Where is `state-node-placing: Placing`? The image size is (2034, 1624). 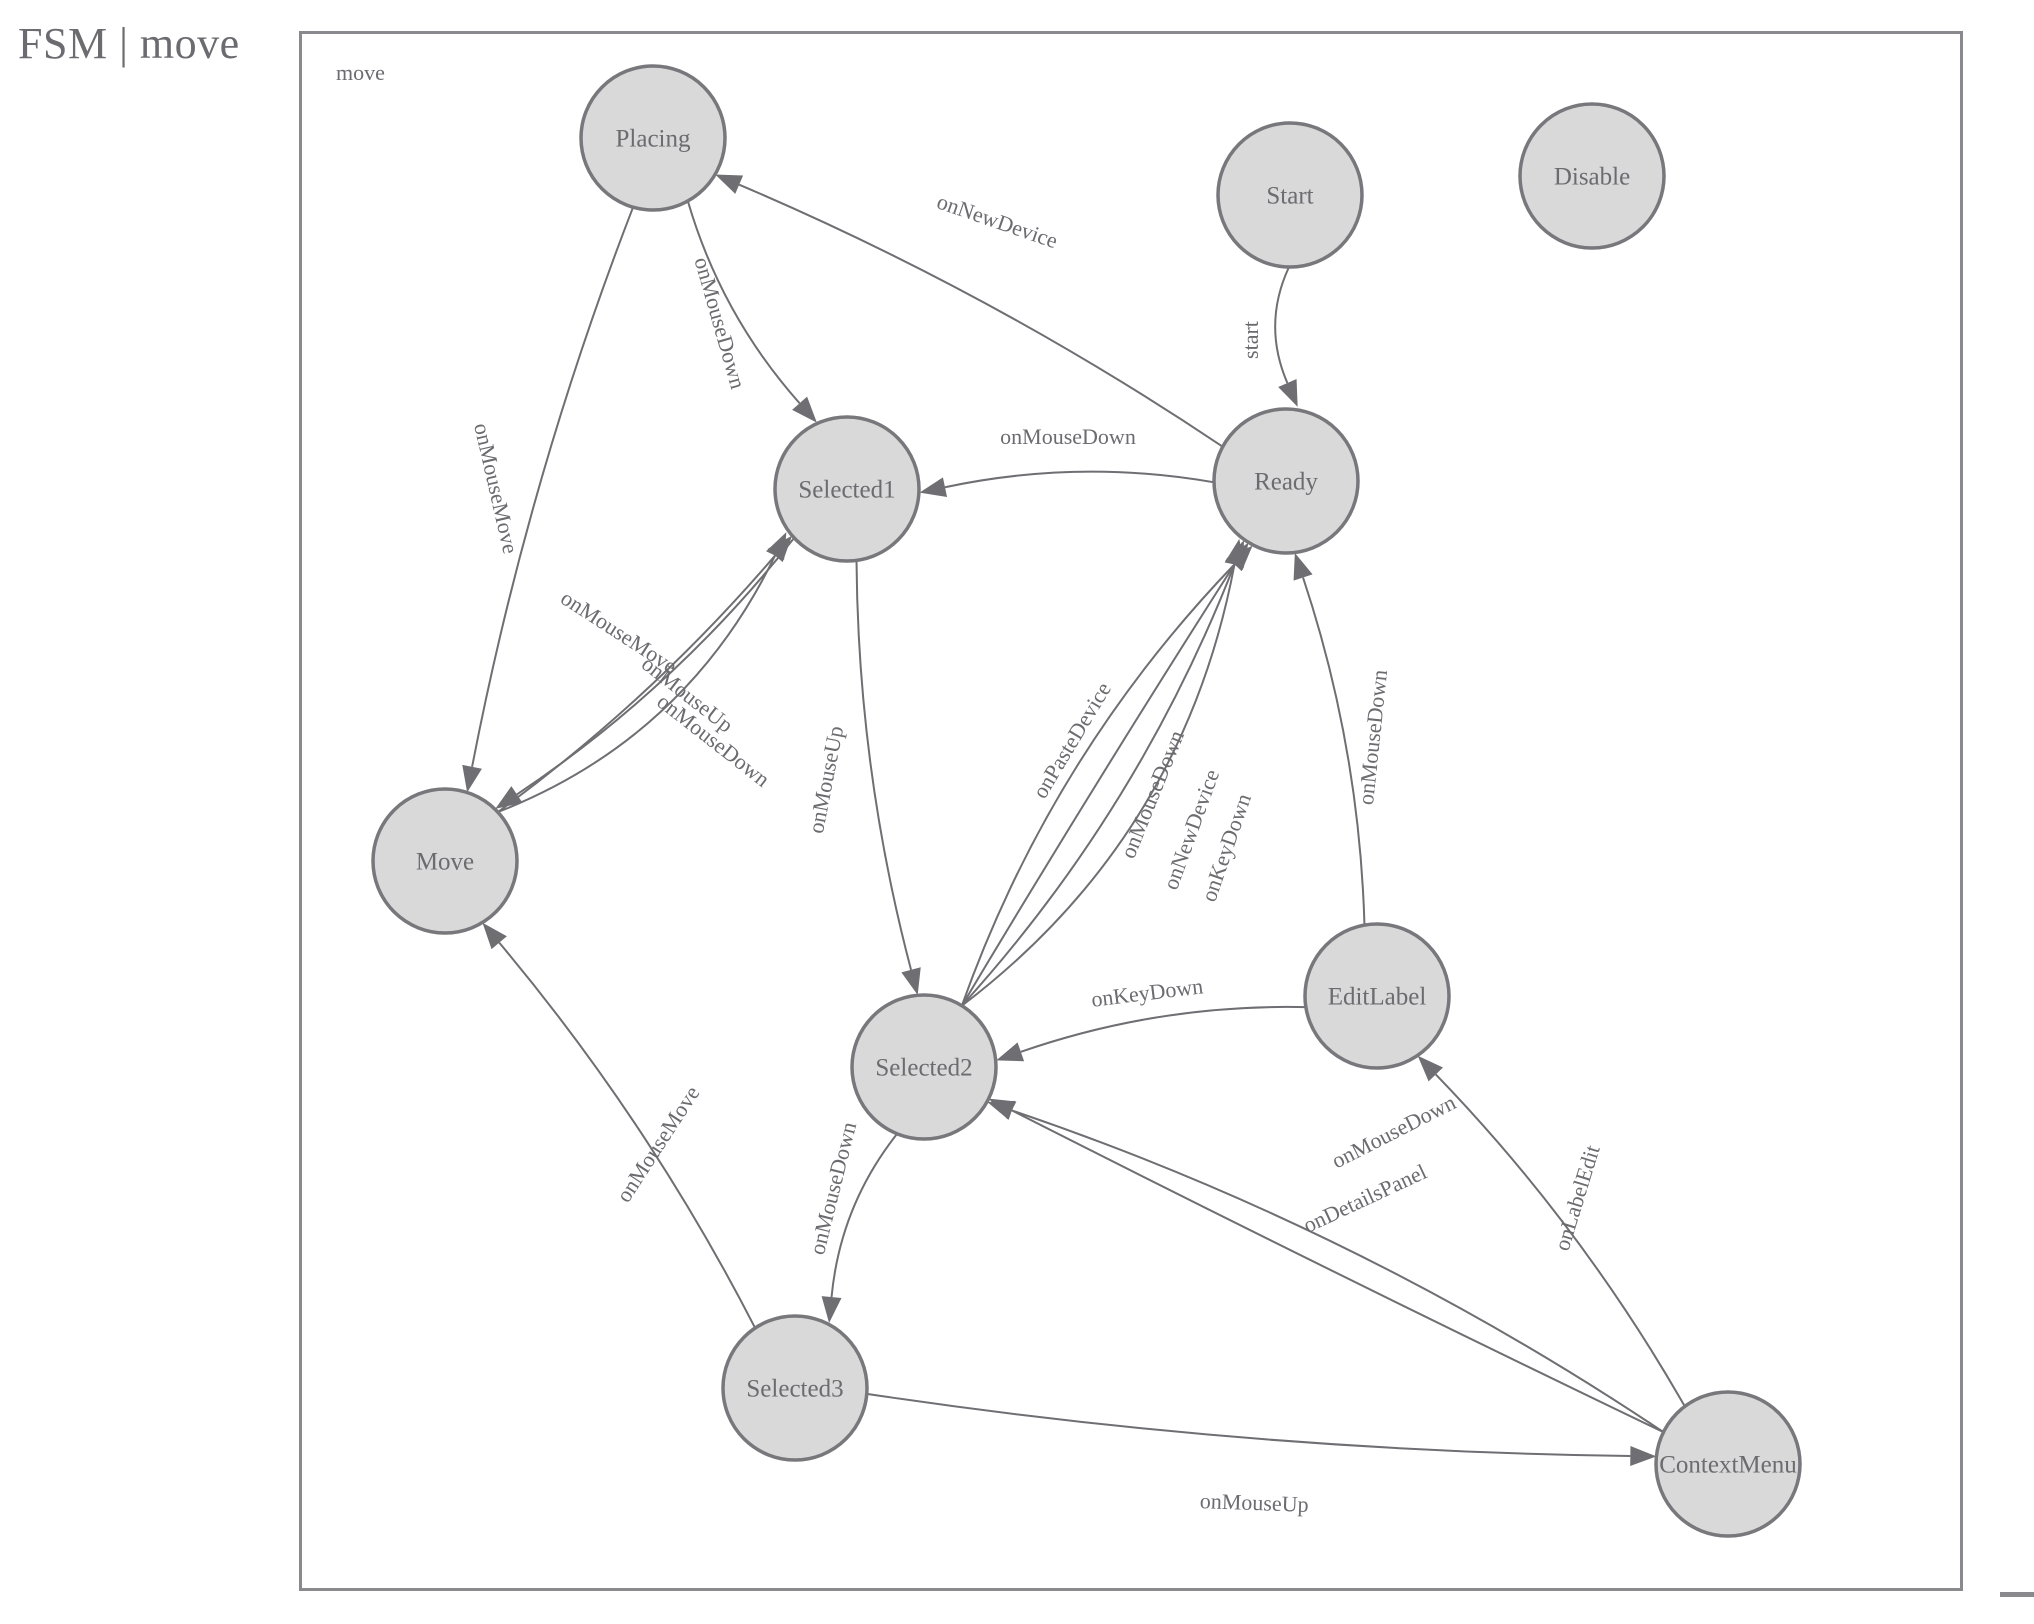 state-node-placing: Placing is located at coordinates (653, 138).